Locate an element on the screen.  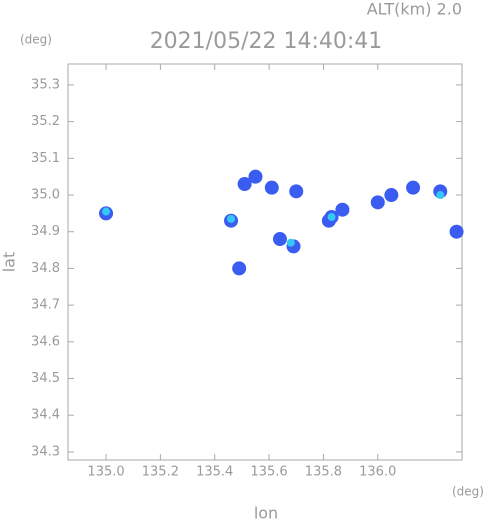
x-unit: (deg) is located at coordinates (468, 492).